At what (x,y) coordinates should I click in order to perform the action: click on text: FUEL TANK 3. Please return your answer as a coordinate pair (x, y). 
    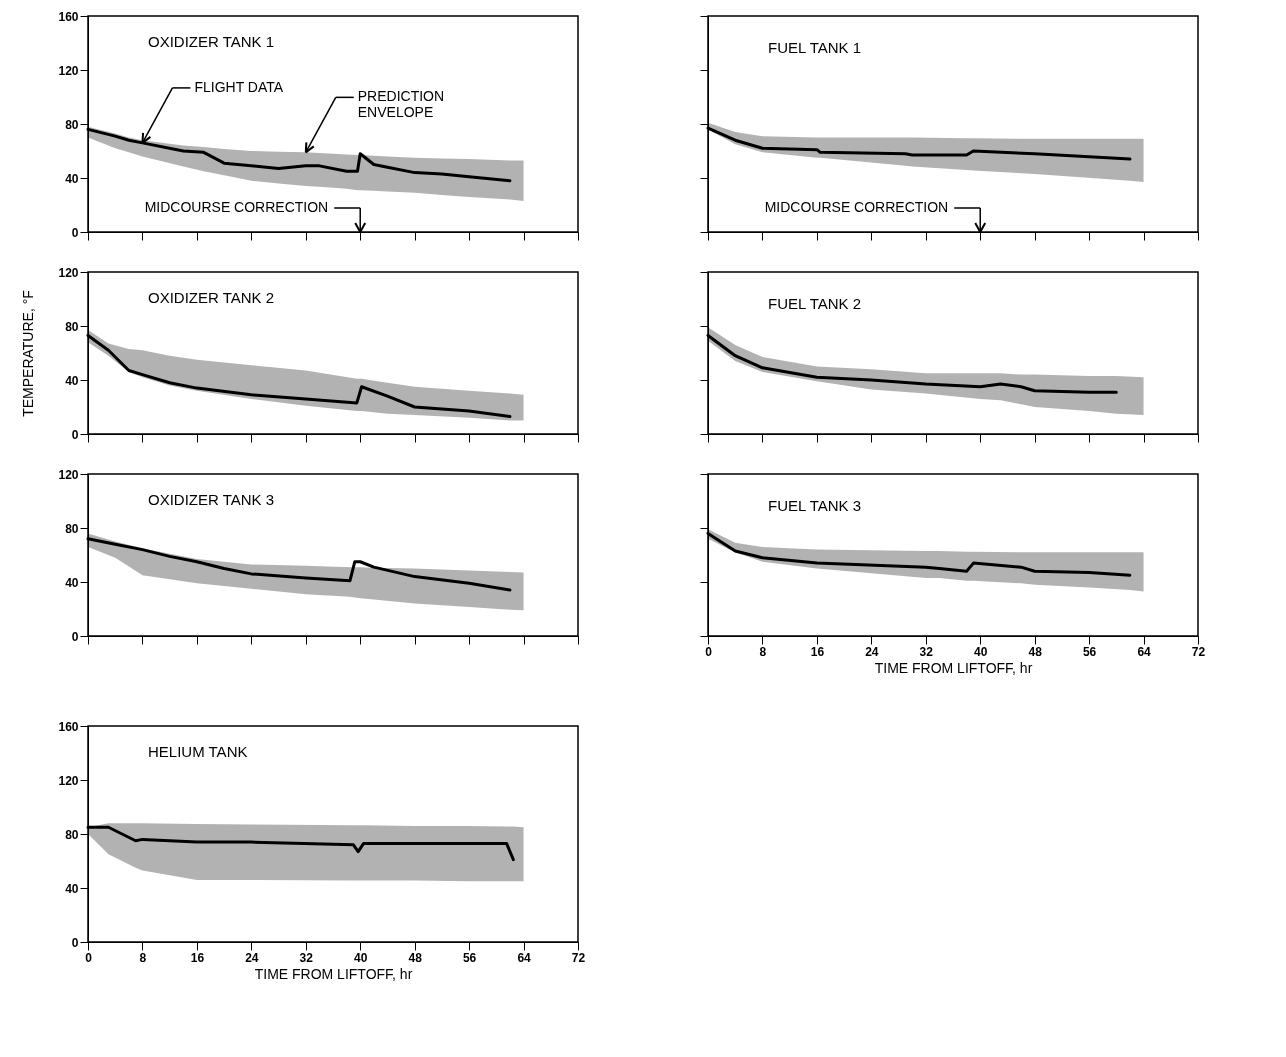
    Looking at the image, I should click on (815, 505).